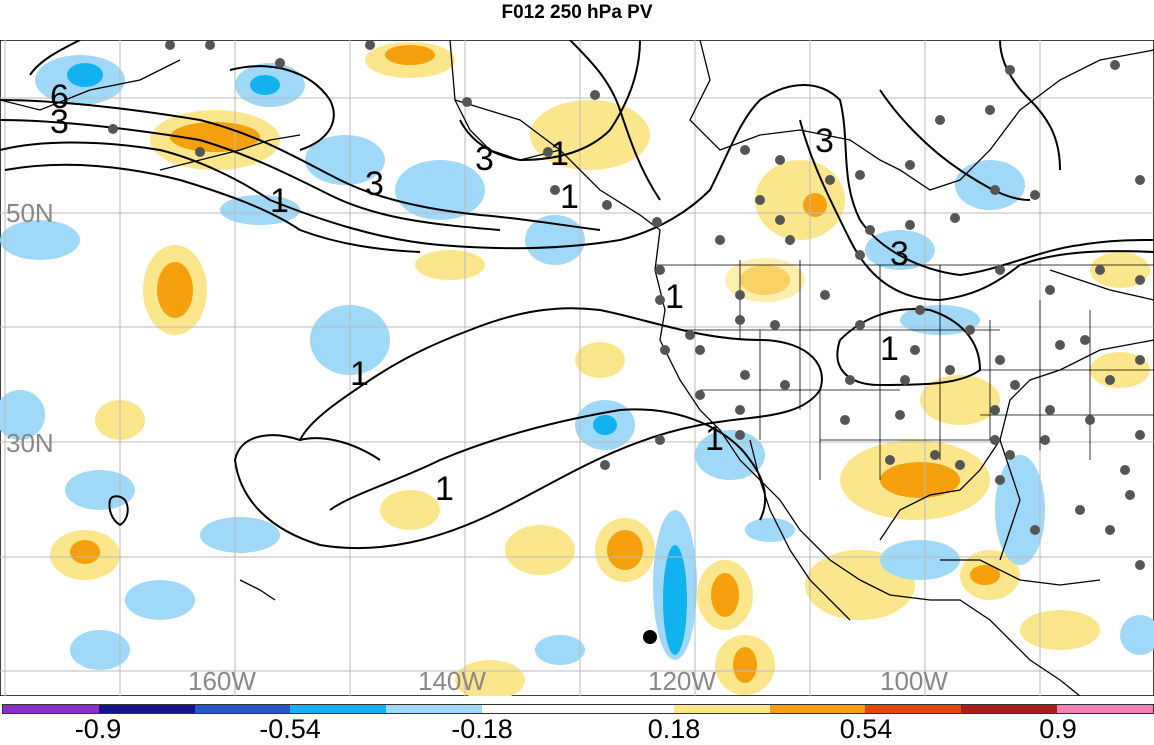 Image resolution: width=1154 pixels, height=745 pixels. I want to click on contour-label: 6, so click(59, 97).